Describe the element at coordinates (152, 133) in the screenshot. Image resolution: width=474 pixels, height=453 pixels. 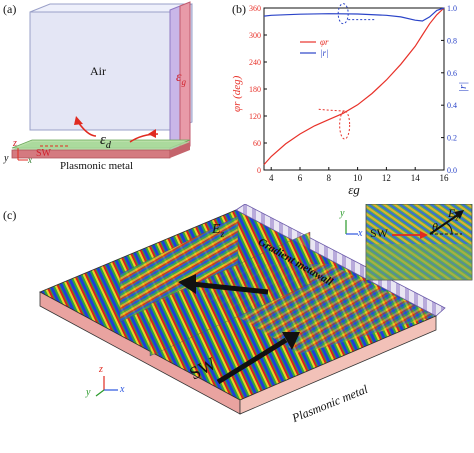
I see `curved-arrow-right-head` at that location.